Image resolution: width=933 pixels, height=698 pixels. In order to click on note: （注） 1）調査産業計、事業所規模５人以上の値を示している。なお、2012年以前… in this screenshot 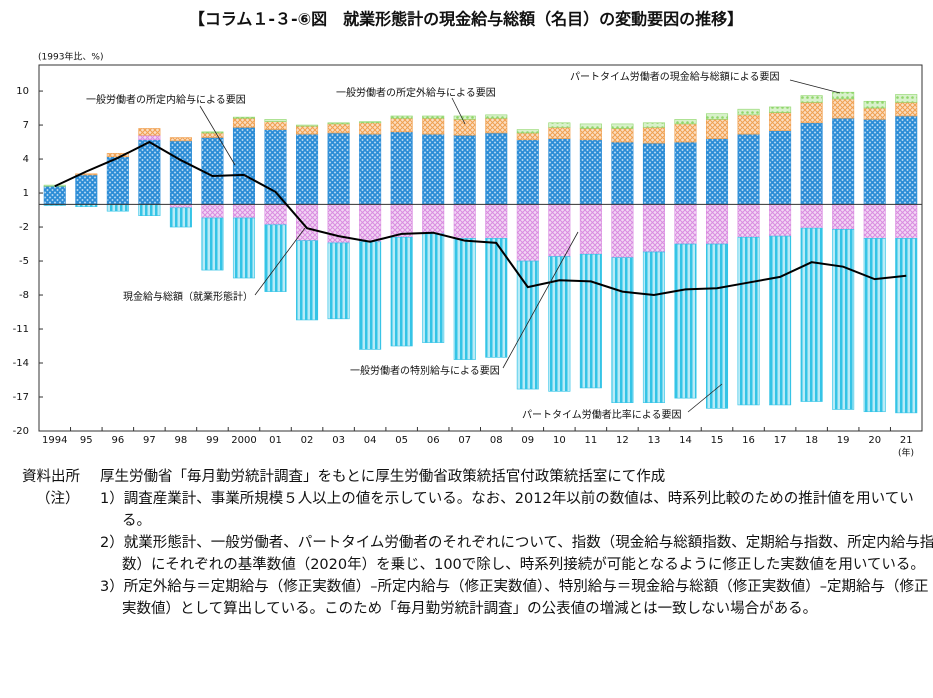, I will do `click(466, 510)`.